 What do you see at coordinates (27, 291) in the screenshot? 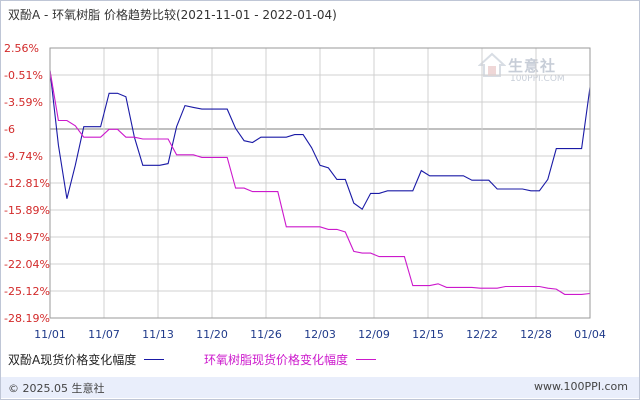
I see `y-tick-label: -25.12%` at bounding box center [27, 291].